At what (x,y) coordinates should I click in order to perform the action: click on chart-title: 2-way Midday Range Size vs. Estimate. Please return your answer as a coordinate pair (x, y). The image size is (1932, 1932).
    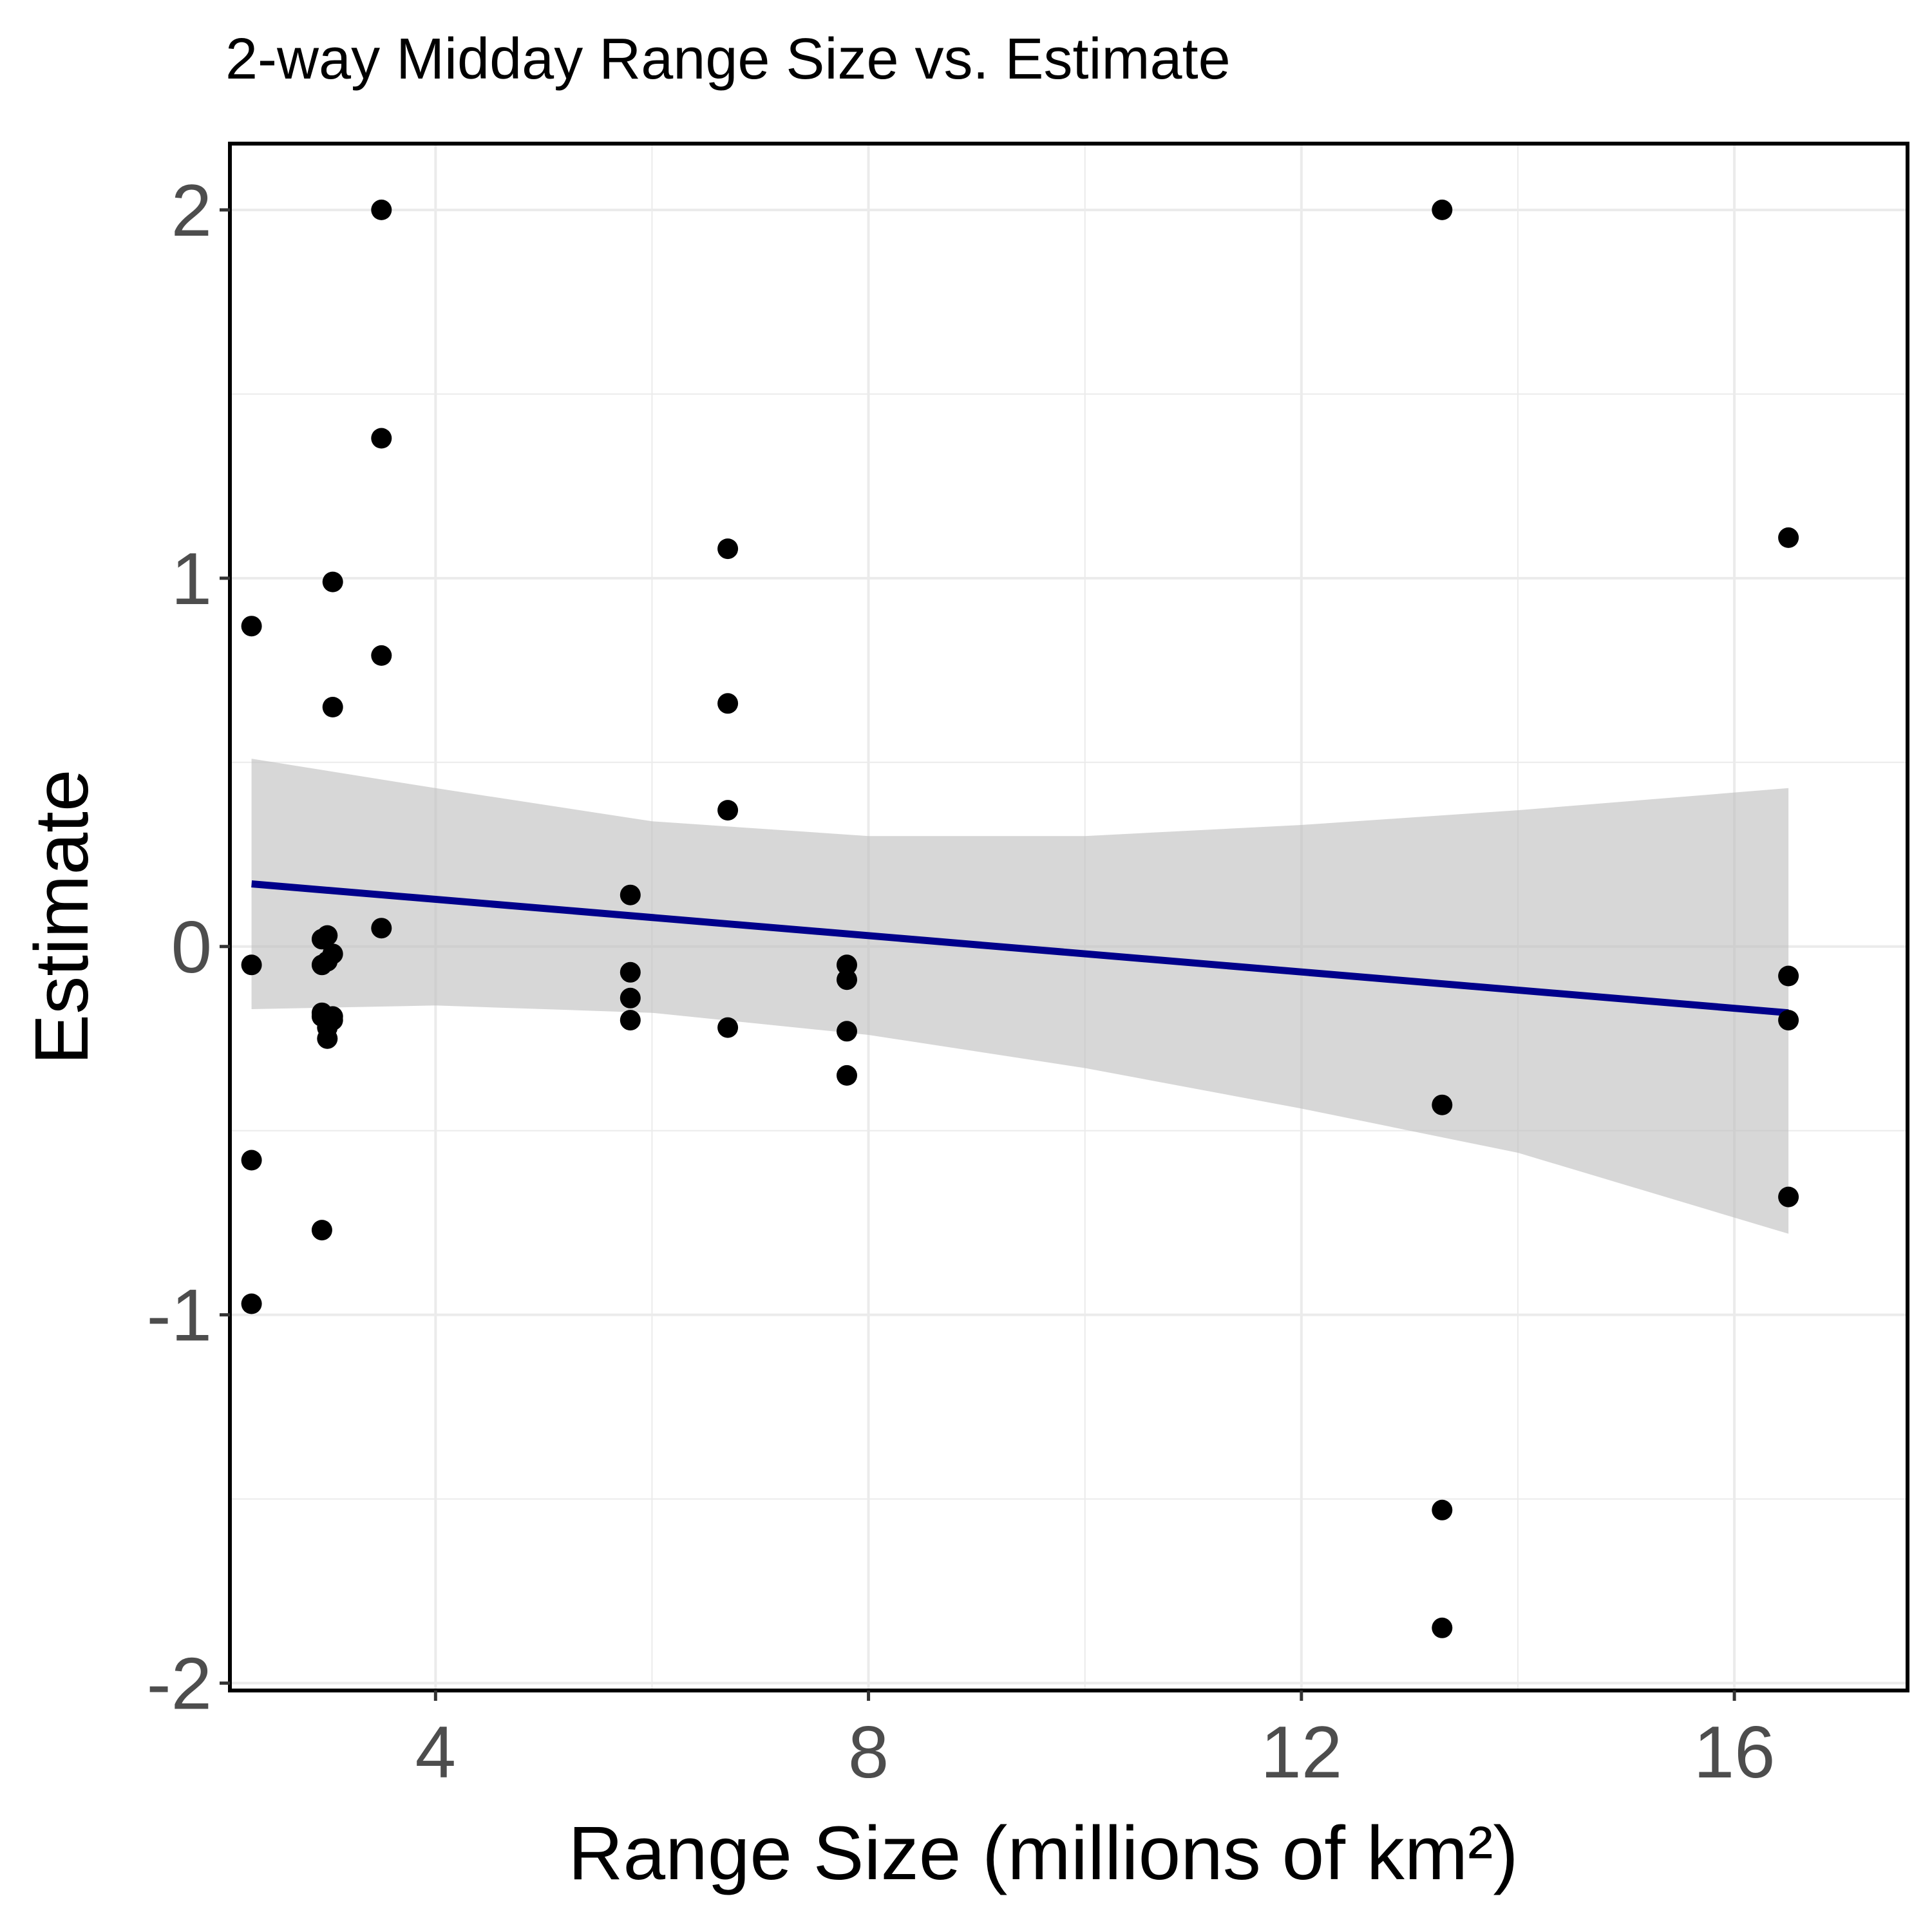
    Looking at the image, I should click on (728, 59).